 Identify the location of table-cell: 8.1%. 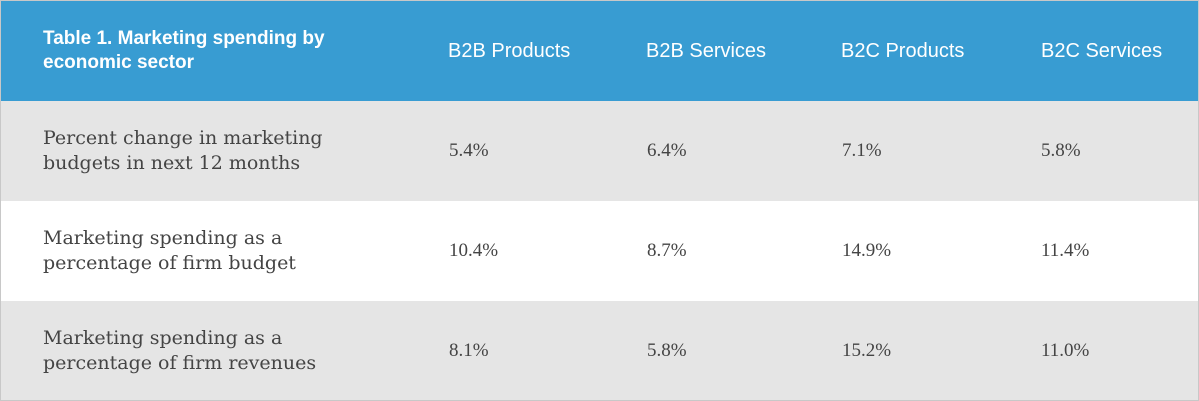
(469, 350).